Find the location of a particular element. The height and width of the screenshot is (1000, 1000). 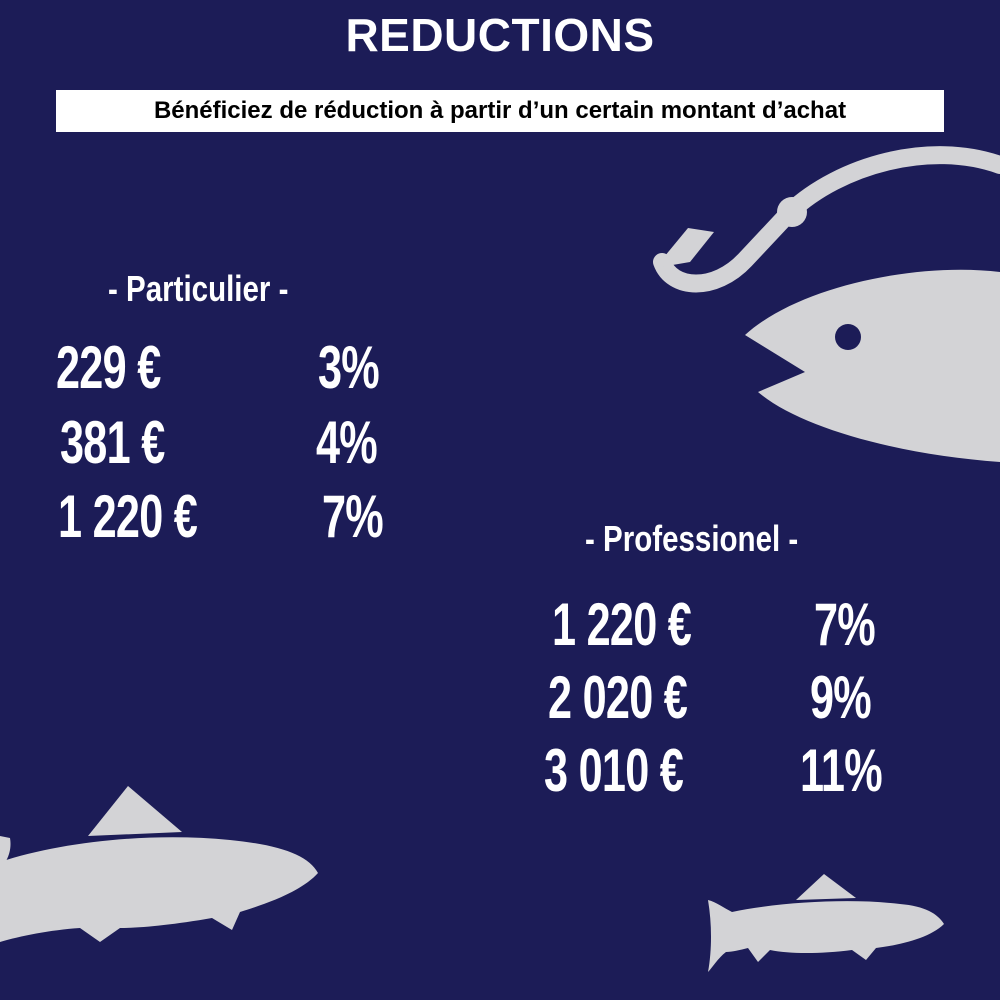

professionel-amount: 3 010 € is located at coordinates (614, 770).